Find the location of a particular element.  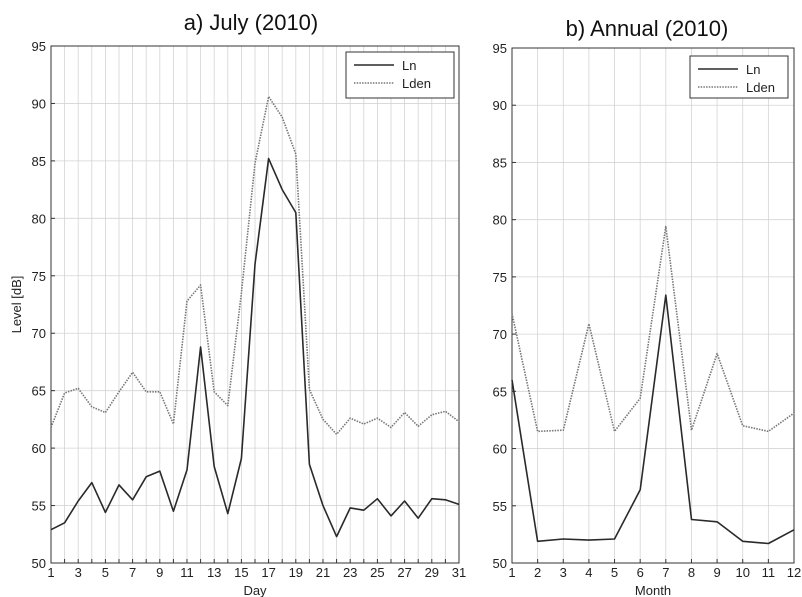

x-tick-label: 19 is located at coordinates (296, 572).